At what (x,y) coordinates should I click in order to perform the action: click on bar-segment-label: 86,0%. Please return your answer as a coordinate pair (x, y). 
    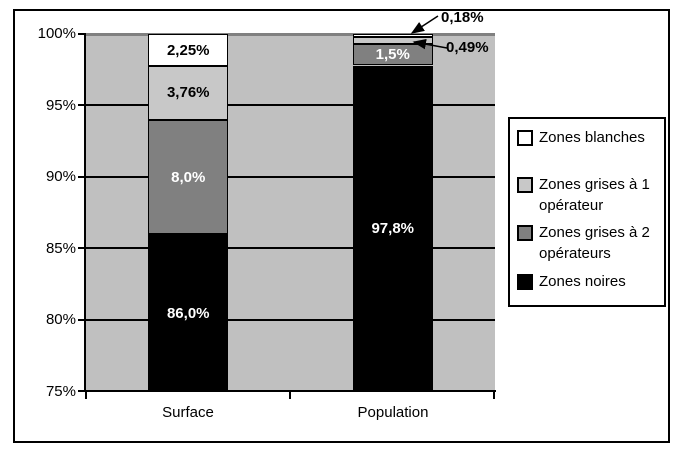
    Looking at the image, I should click on (188, 313).